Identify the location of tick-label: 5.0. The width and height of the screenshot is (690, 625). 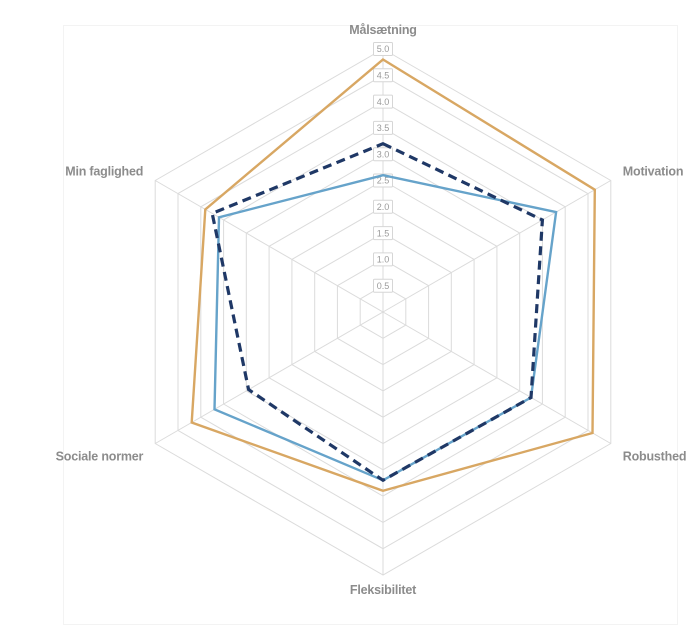
(383, 49).